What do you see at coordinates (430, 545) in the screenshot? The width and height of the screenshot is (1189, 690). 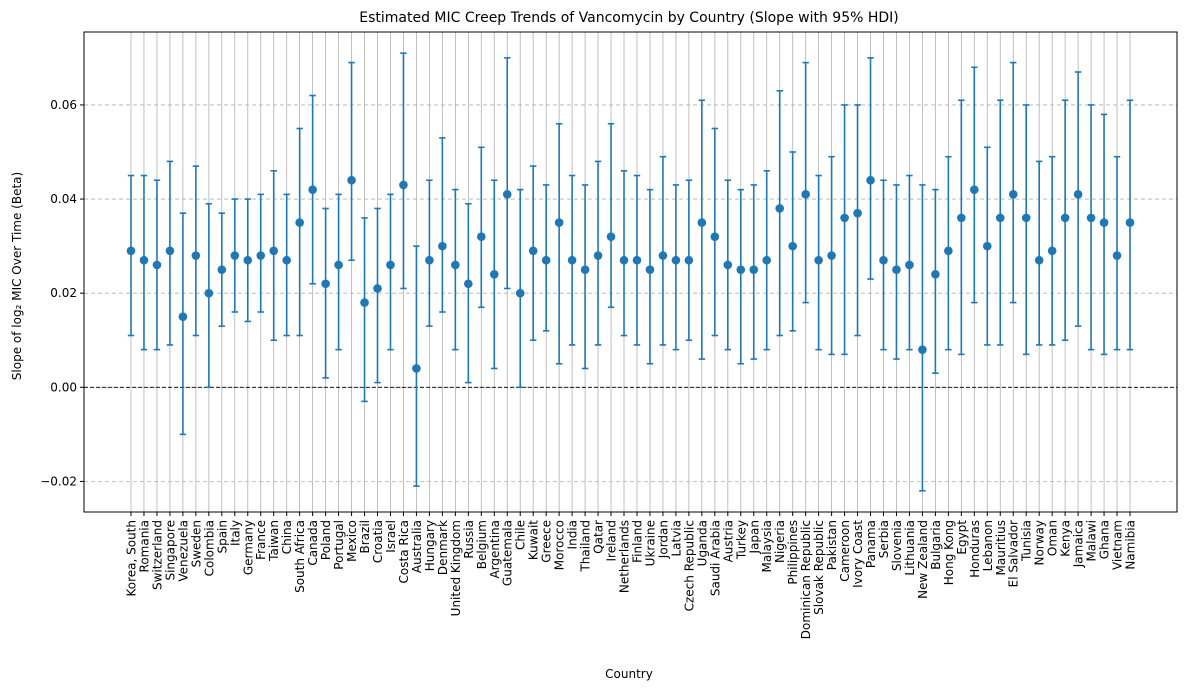 I see `x-tick-label: Hungary` at bounding box center [430, 545].